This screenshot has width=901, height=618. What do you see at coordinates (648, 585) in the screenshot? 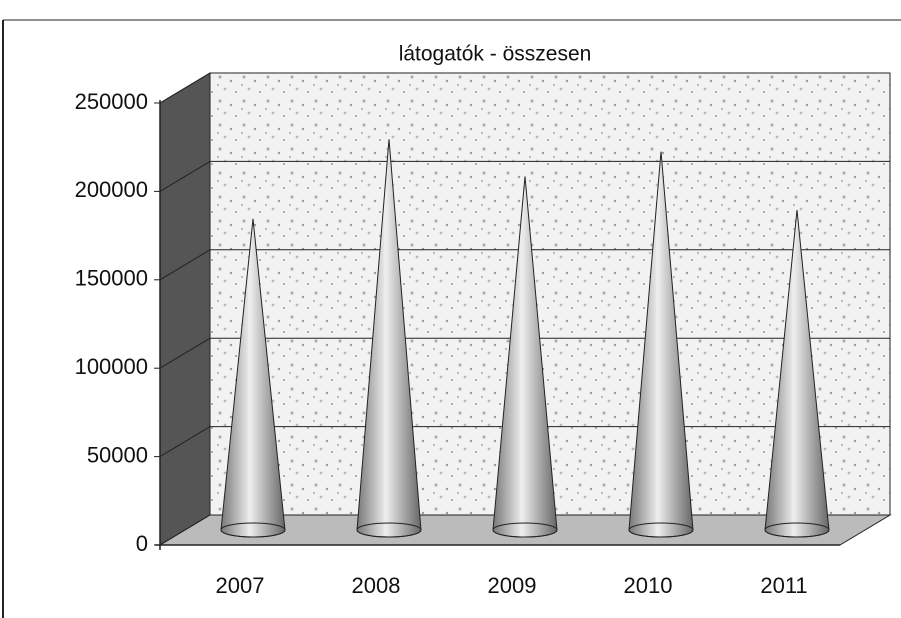
I see `x-tick-label: 2010` at bounding box center [648, 585].